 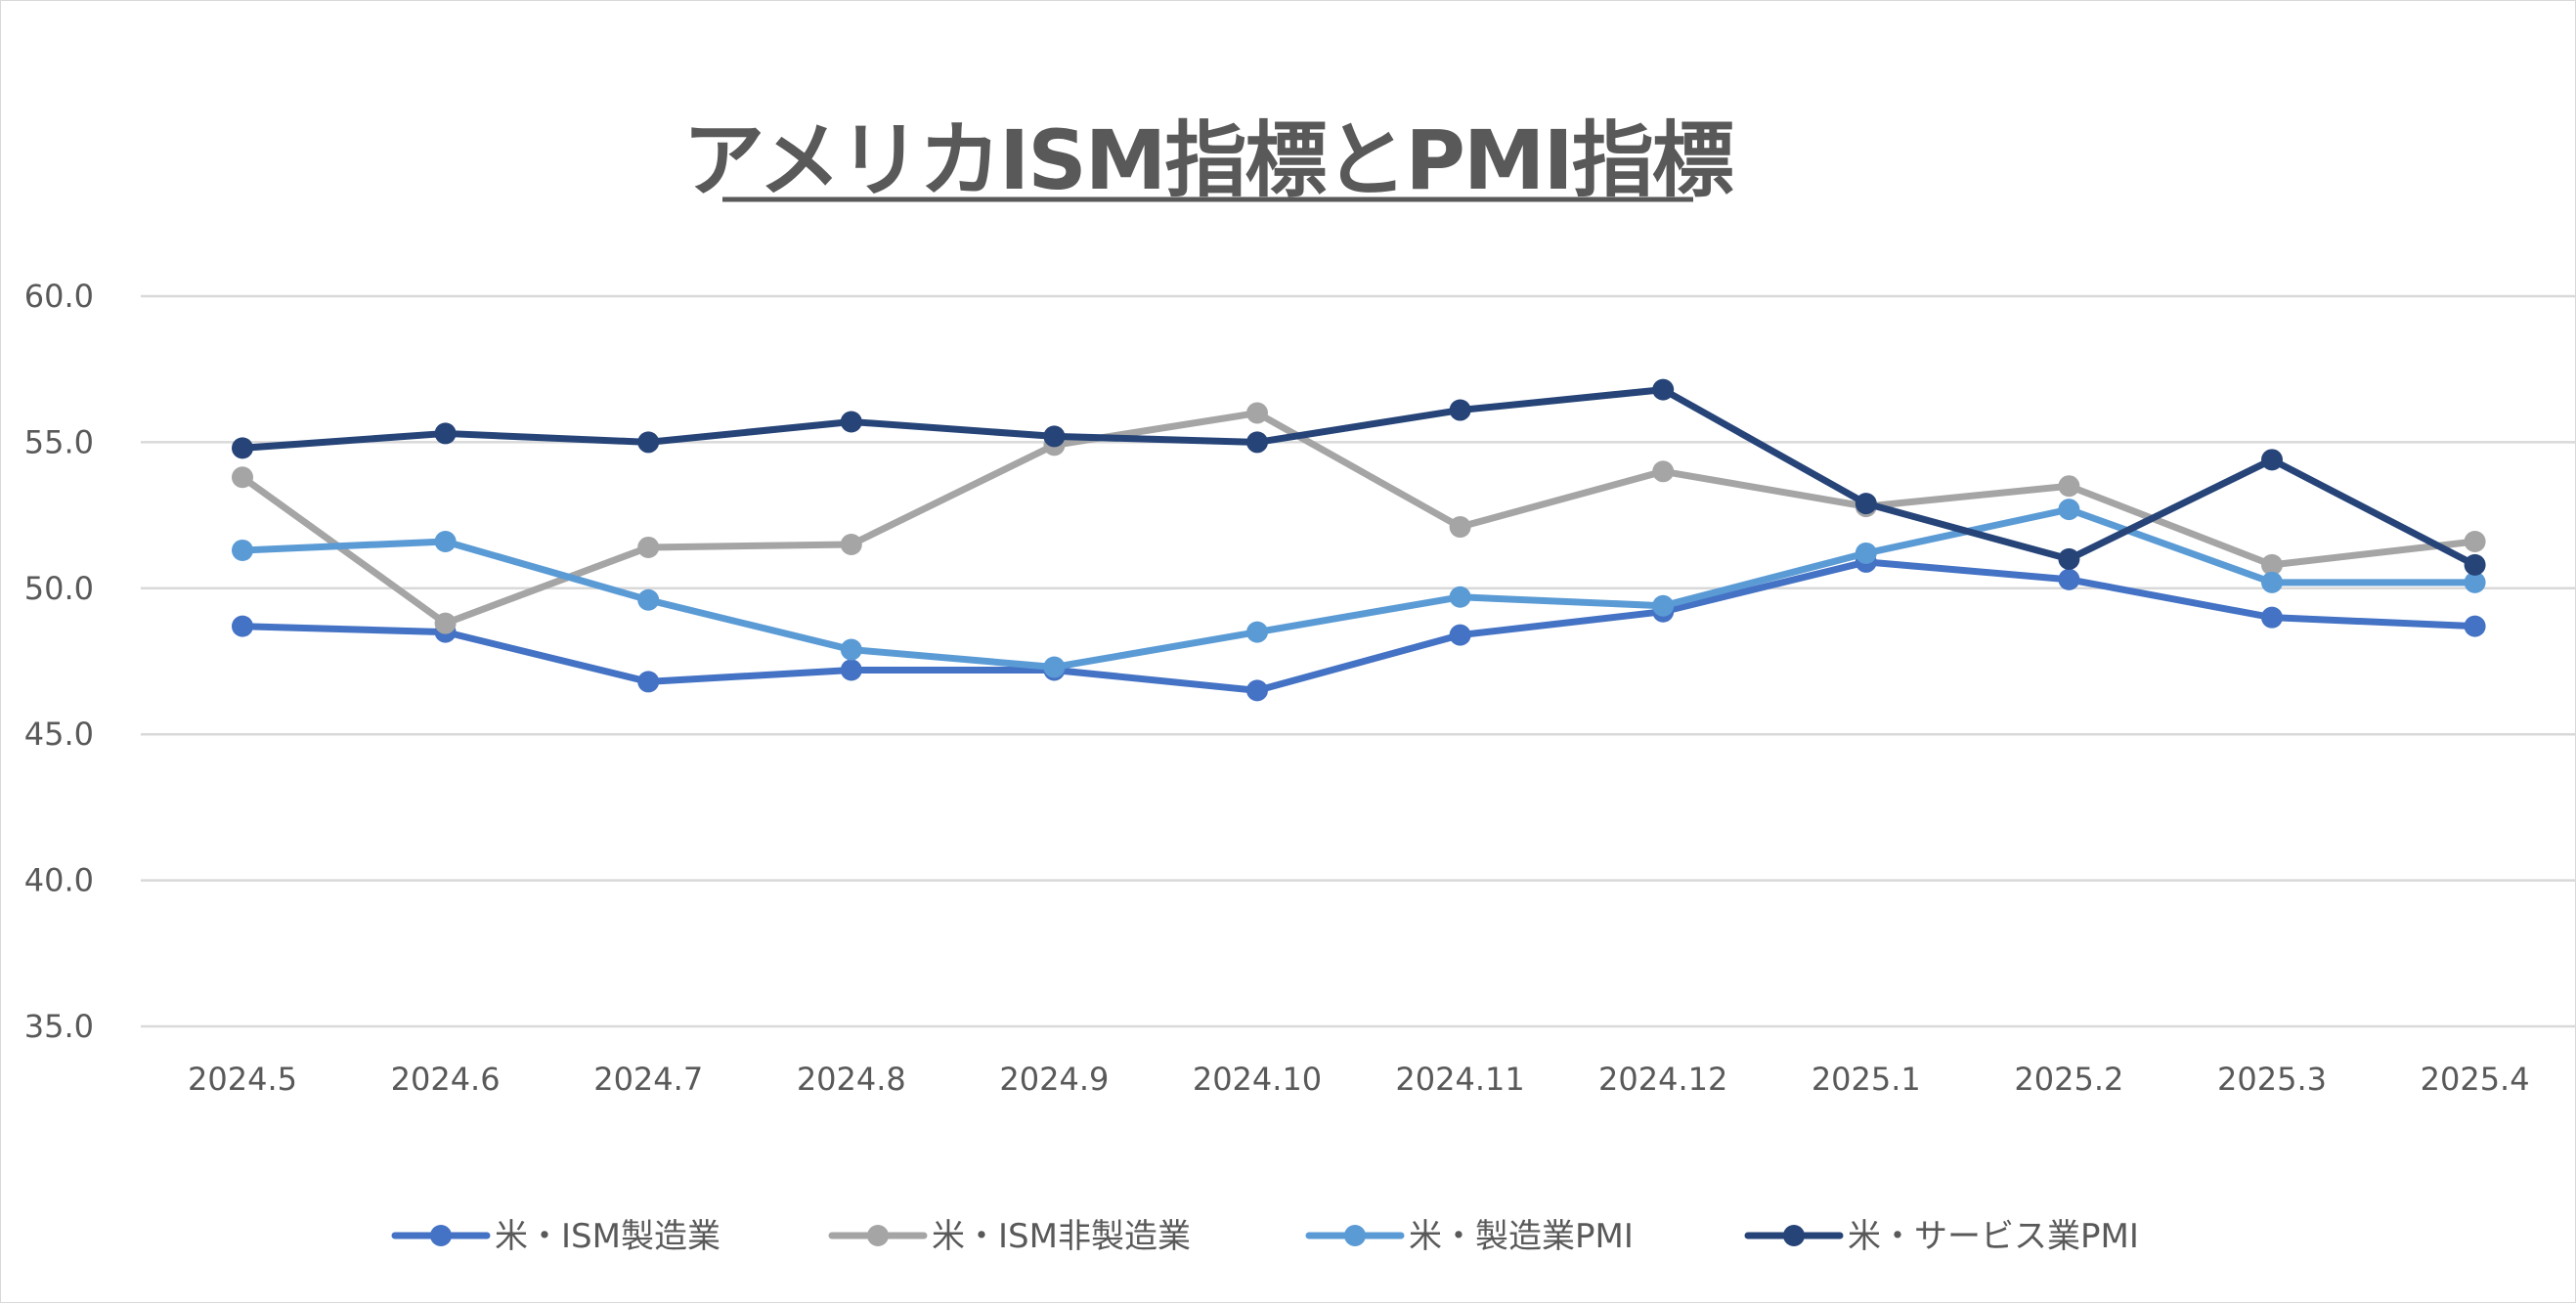 I want to click on y-tick-label: 60.0, so click(x=59, y=296).